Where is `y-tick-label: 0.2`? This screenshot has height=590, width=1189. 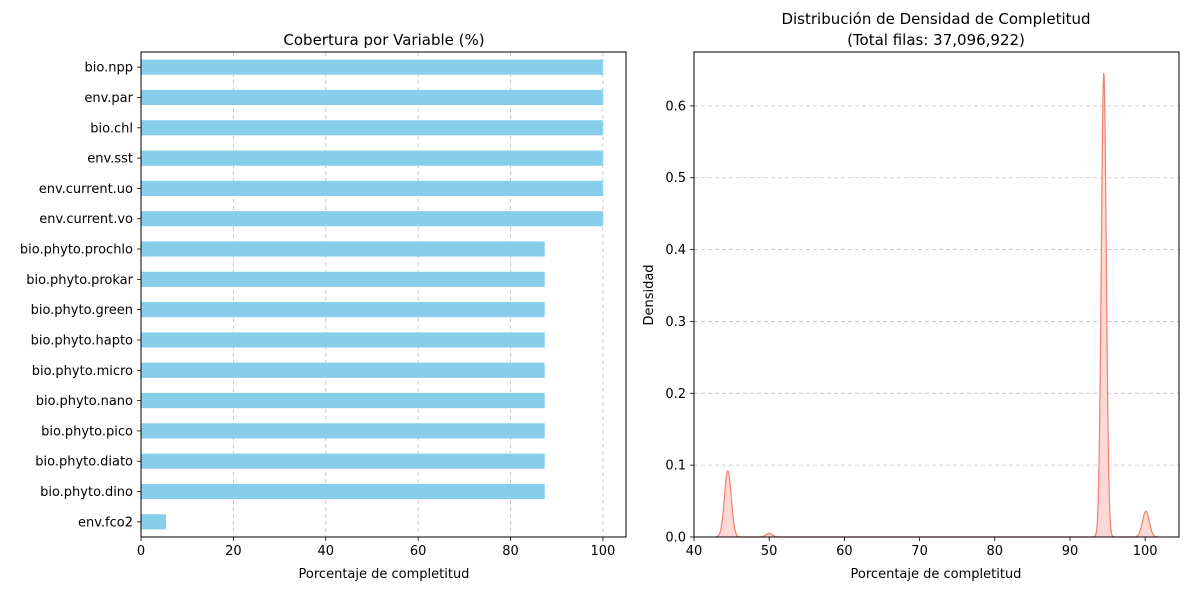
y-tick-label: 0.2 is located at coordinates (675, 394).